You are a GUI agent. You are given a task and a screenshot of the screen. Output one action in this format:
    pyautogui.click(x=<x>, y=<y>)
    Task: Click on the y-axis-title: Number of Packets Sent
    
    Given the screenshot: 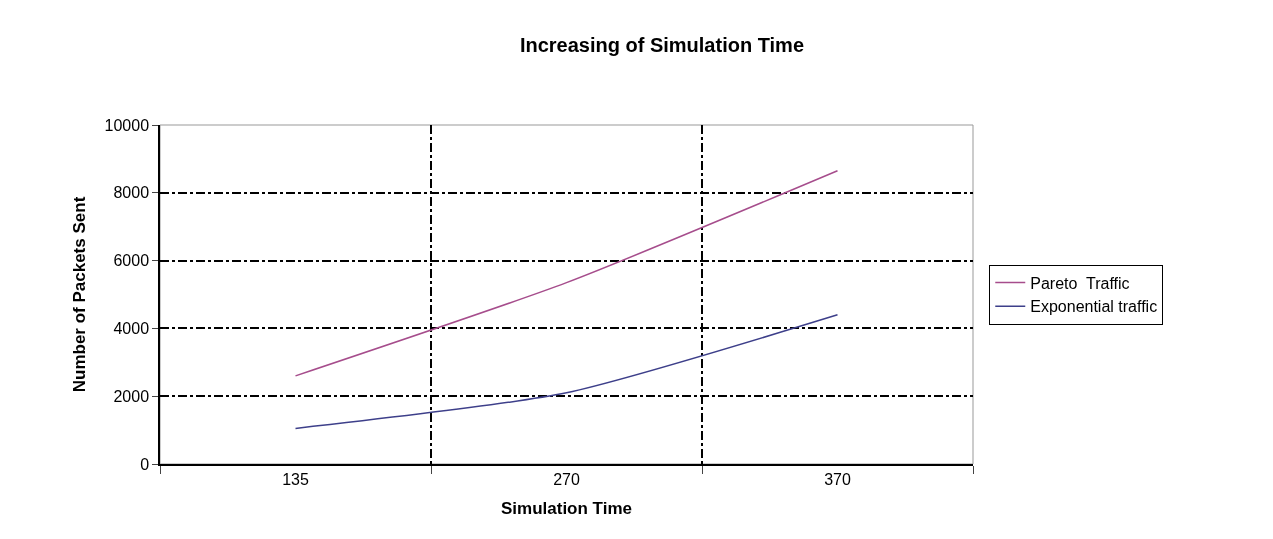 What is the action you would take?
    pyautogui.click(x=79, y=294)
    